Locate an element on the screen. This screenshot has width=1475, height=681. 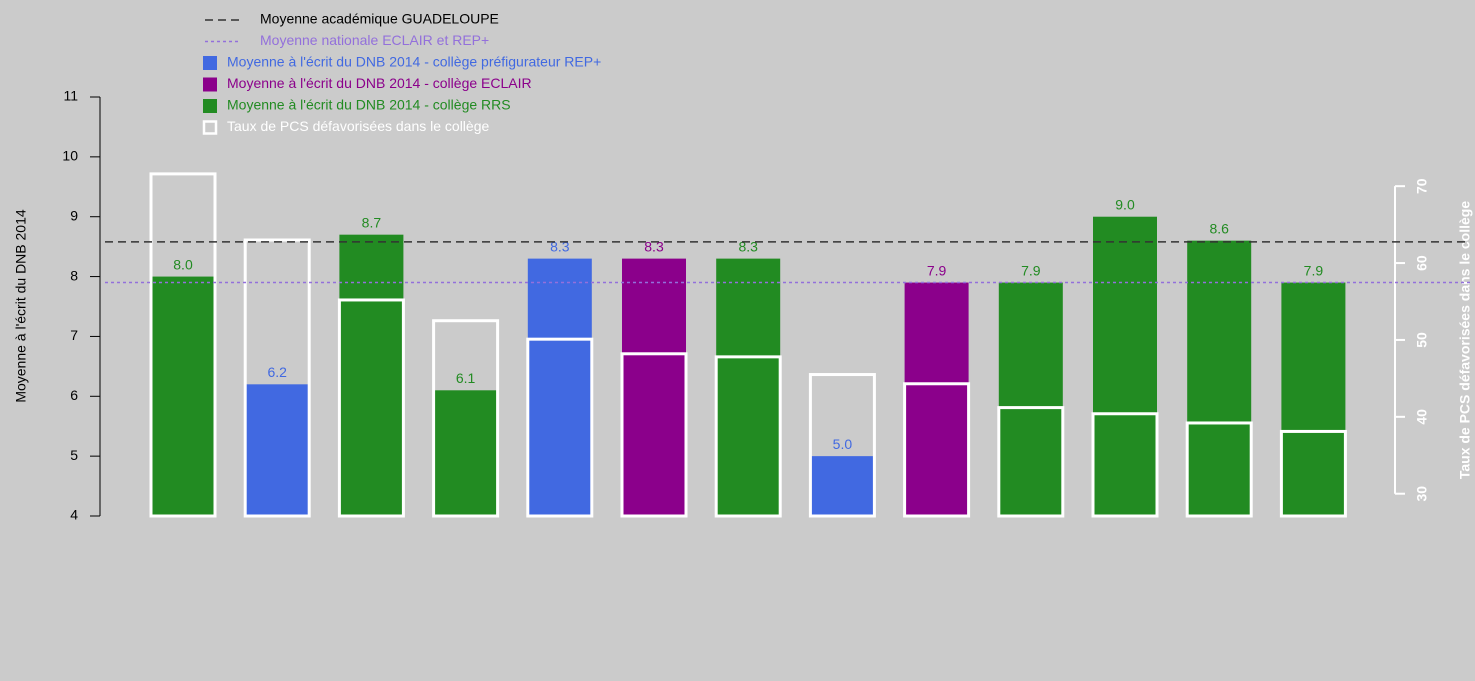
y-tick-label: 7 is located at coordinates (74, 335).